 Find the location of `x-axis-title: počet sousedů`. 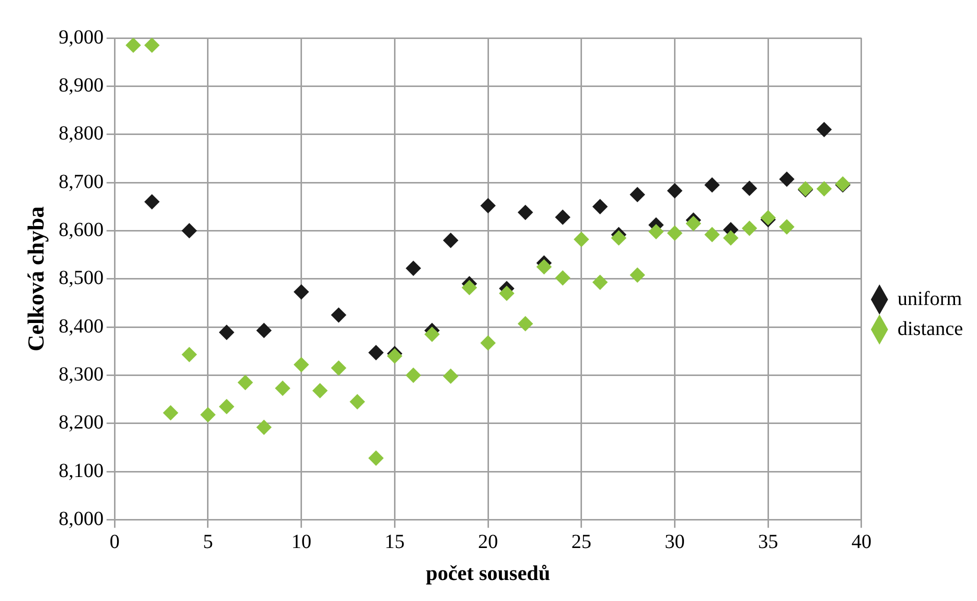

x-axis-title: počet sousedů is located at coordinates (488, 572).